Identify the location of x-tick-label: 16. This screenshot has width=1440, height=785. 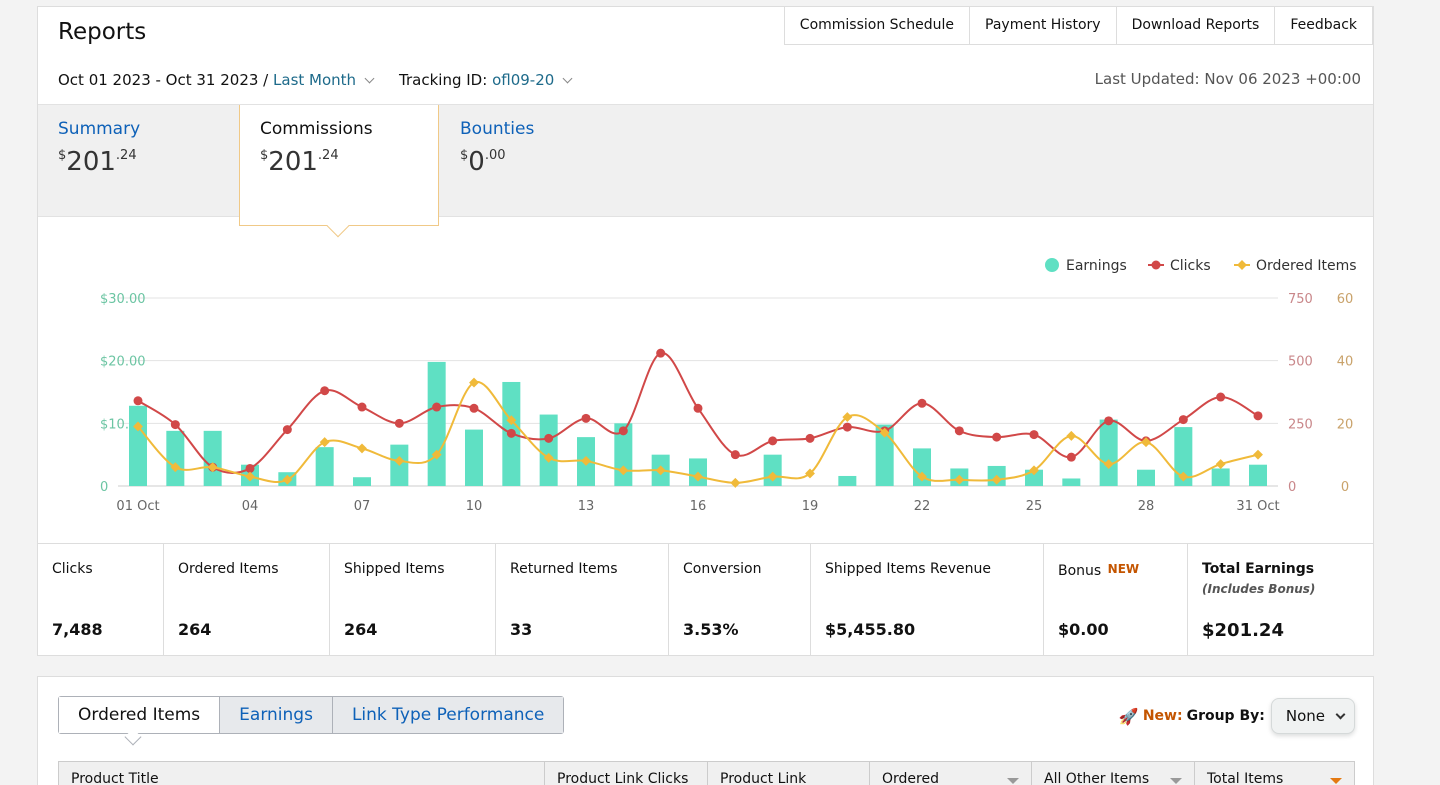
(698, 506).